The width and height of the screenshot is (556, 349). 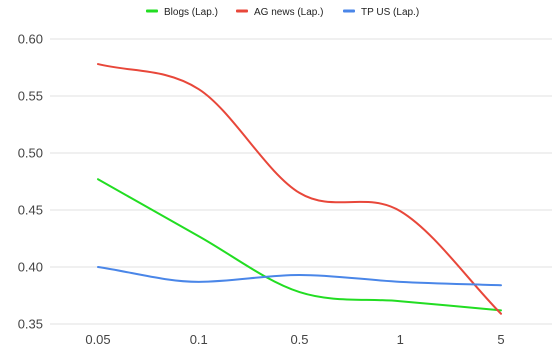 What do you see at coordinates (500, 339) in the screenshot?
I see `x-tick-label: 5` at bounding box center [500, 339].